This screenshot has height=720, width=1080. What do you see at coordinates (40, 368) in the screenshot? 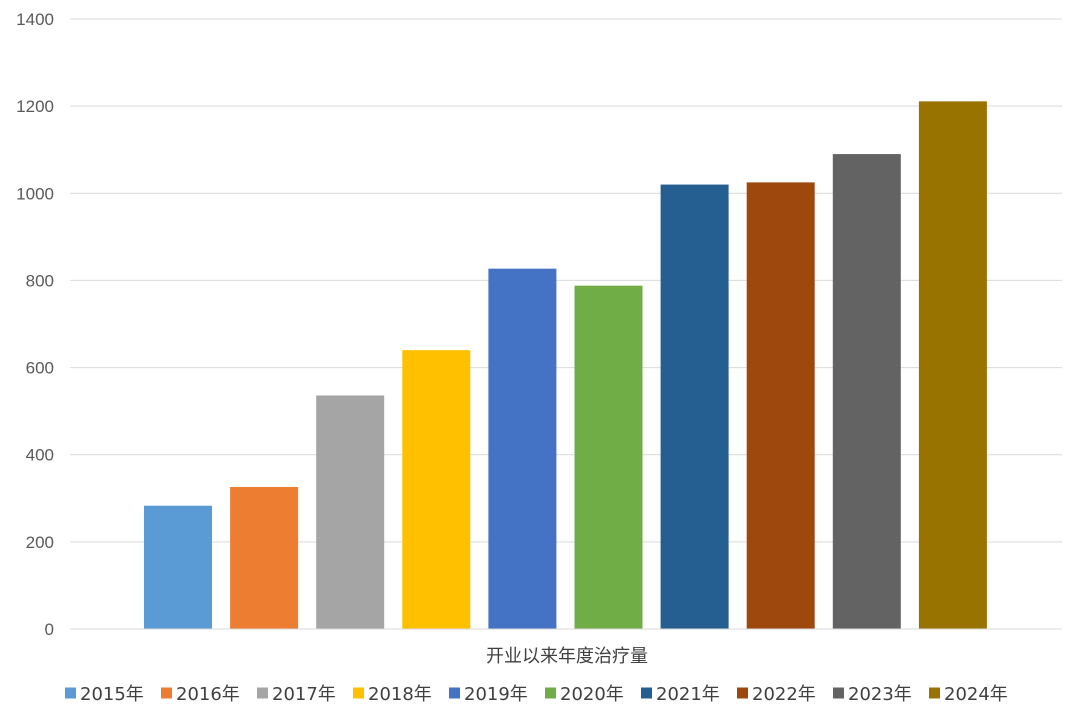
I see `y-tick-label: 600` at bounding box center [40, 368].